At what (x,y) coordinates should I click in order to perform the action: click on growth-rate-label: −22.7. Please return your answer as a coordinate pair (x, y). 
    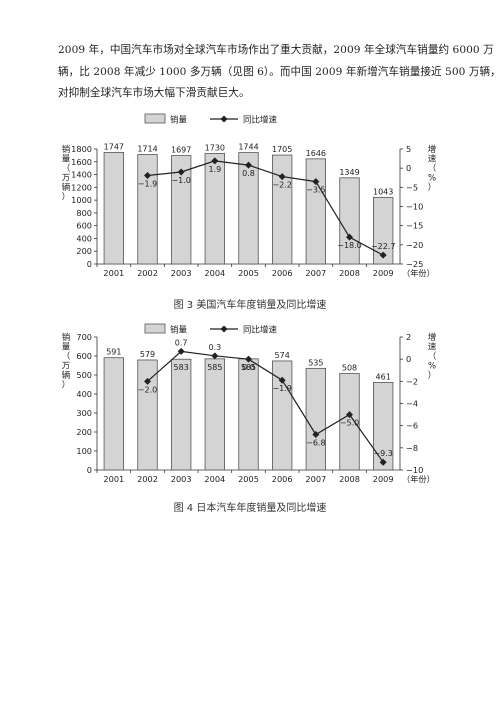
    Looking at the image, I should click on (383, 246).